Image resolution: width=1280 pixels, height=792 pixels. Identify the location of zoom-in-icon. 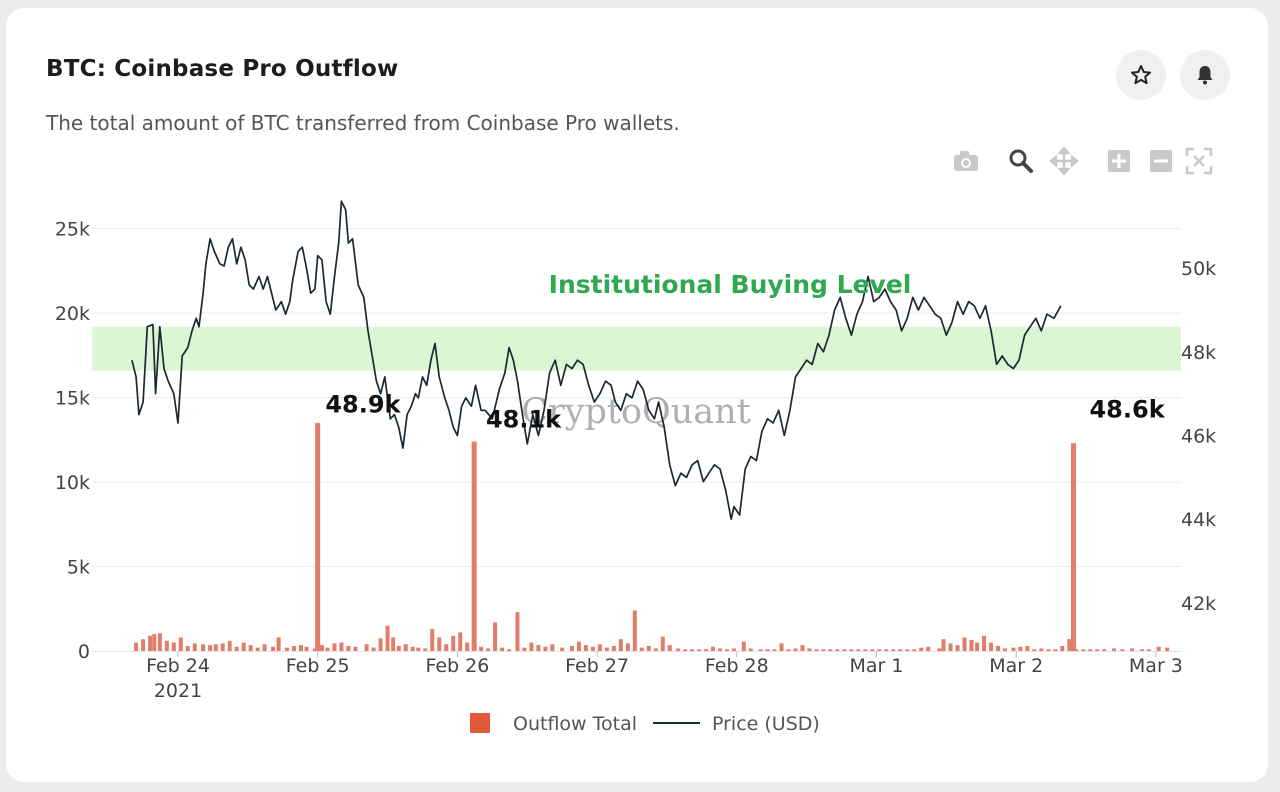
(1119, 161).